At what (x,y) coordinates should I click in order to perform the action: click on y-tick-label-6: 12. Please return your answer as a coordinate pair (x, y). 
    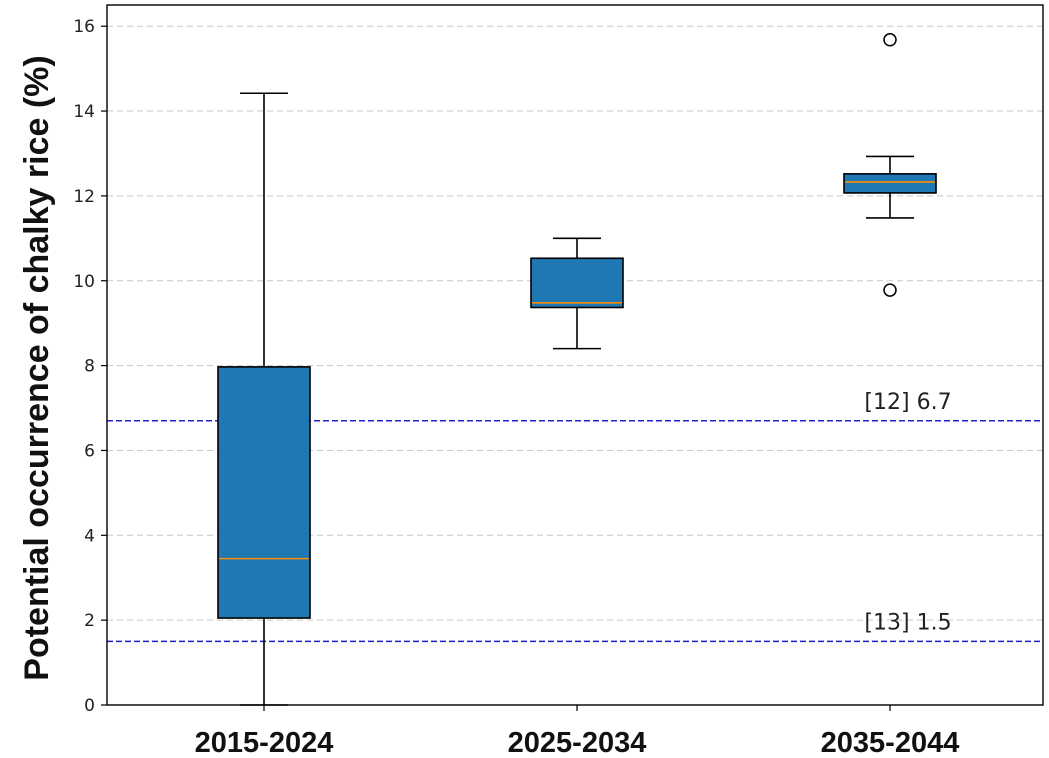
    Looking at the image, I should click on (84, 197).